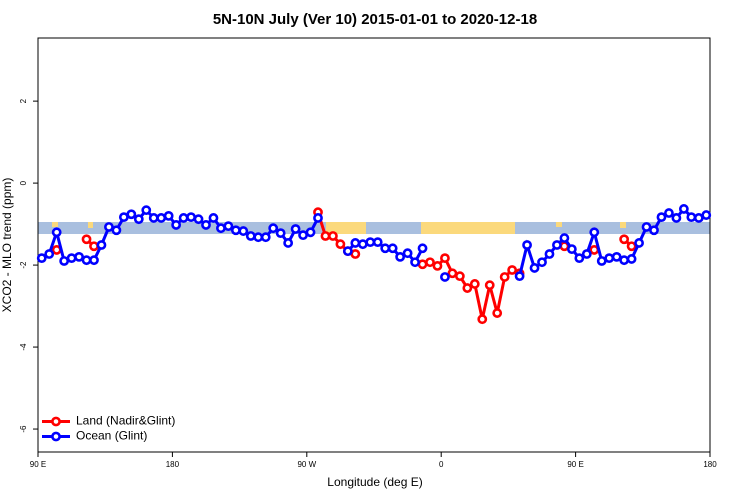 This screenshot has height=500, width=750. Describe the element at coordinates (7, 245) in the screenshot. I see `y-axis-label: XCO2 - MLO trend (ppm)` at that location.